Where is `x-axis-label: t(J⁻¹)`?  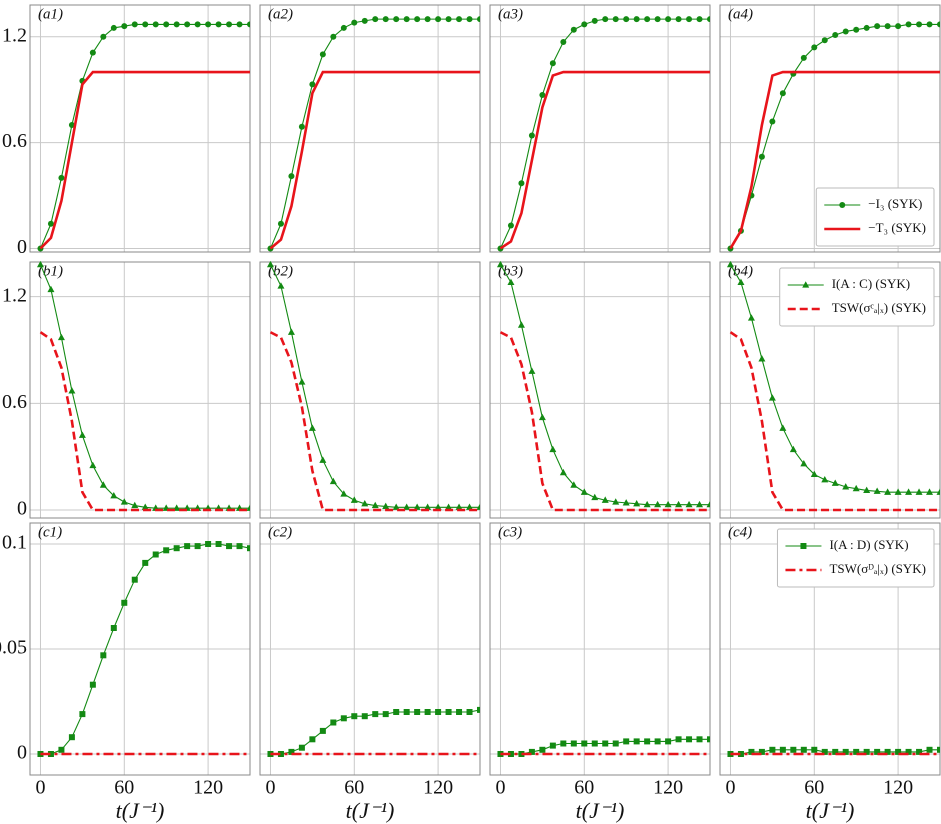 x-axis-label: t(J⁻¹) is located at coordinates (140, 810).